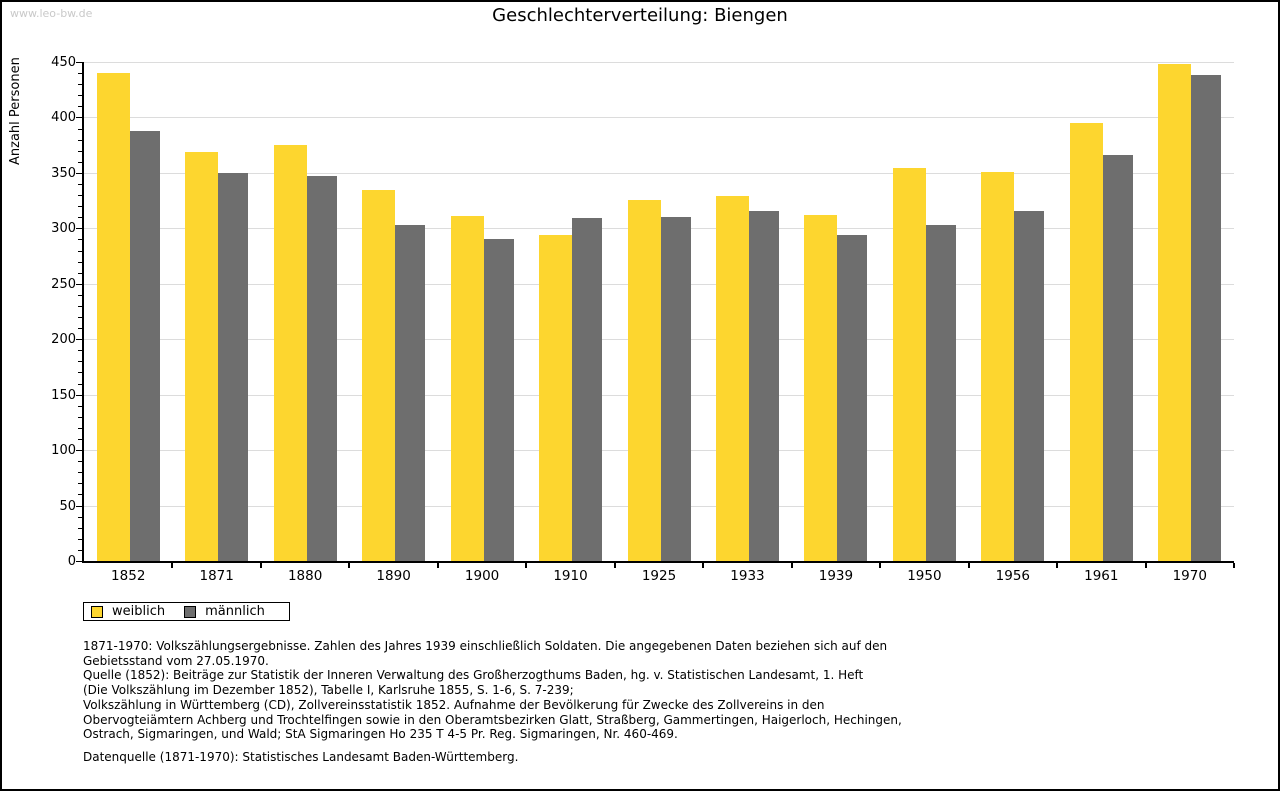 This screenshot has height=791, width=1280. I want to click on bar-weiblich-1900, so click(467, 388).